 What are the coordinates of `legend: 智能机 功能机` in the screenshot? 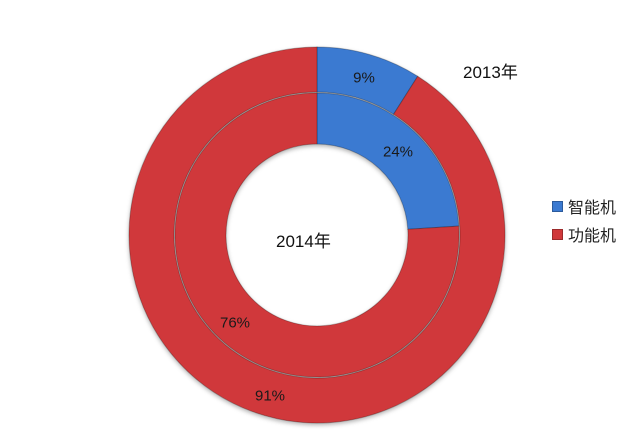 It's located at (584, 220).